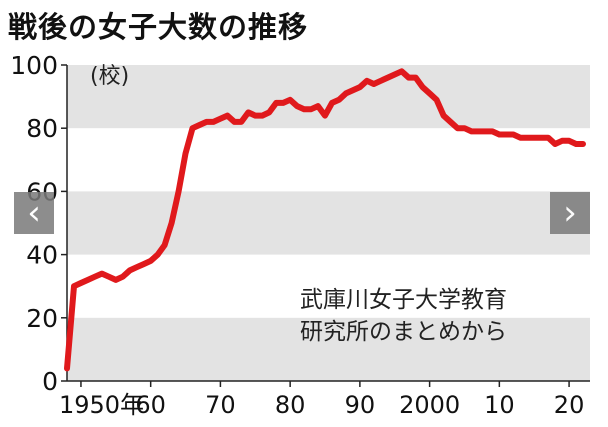  I want to click on y-unit-label: (校), so click(110, 76).